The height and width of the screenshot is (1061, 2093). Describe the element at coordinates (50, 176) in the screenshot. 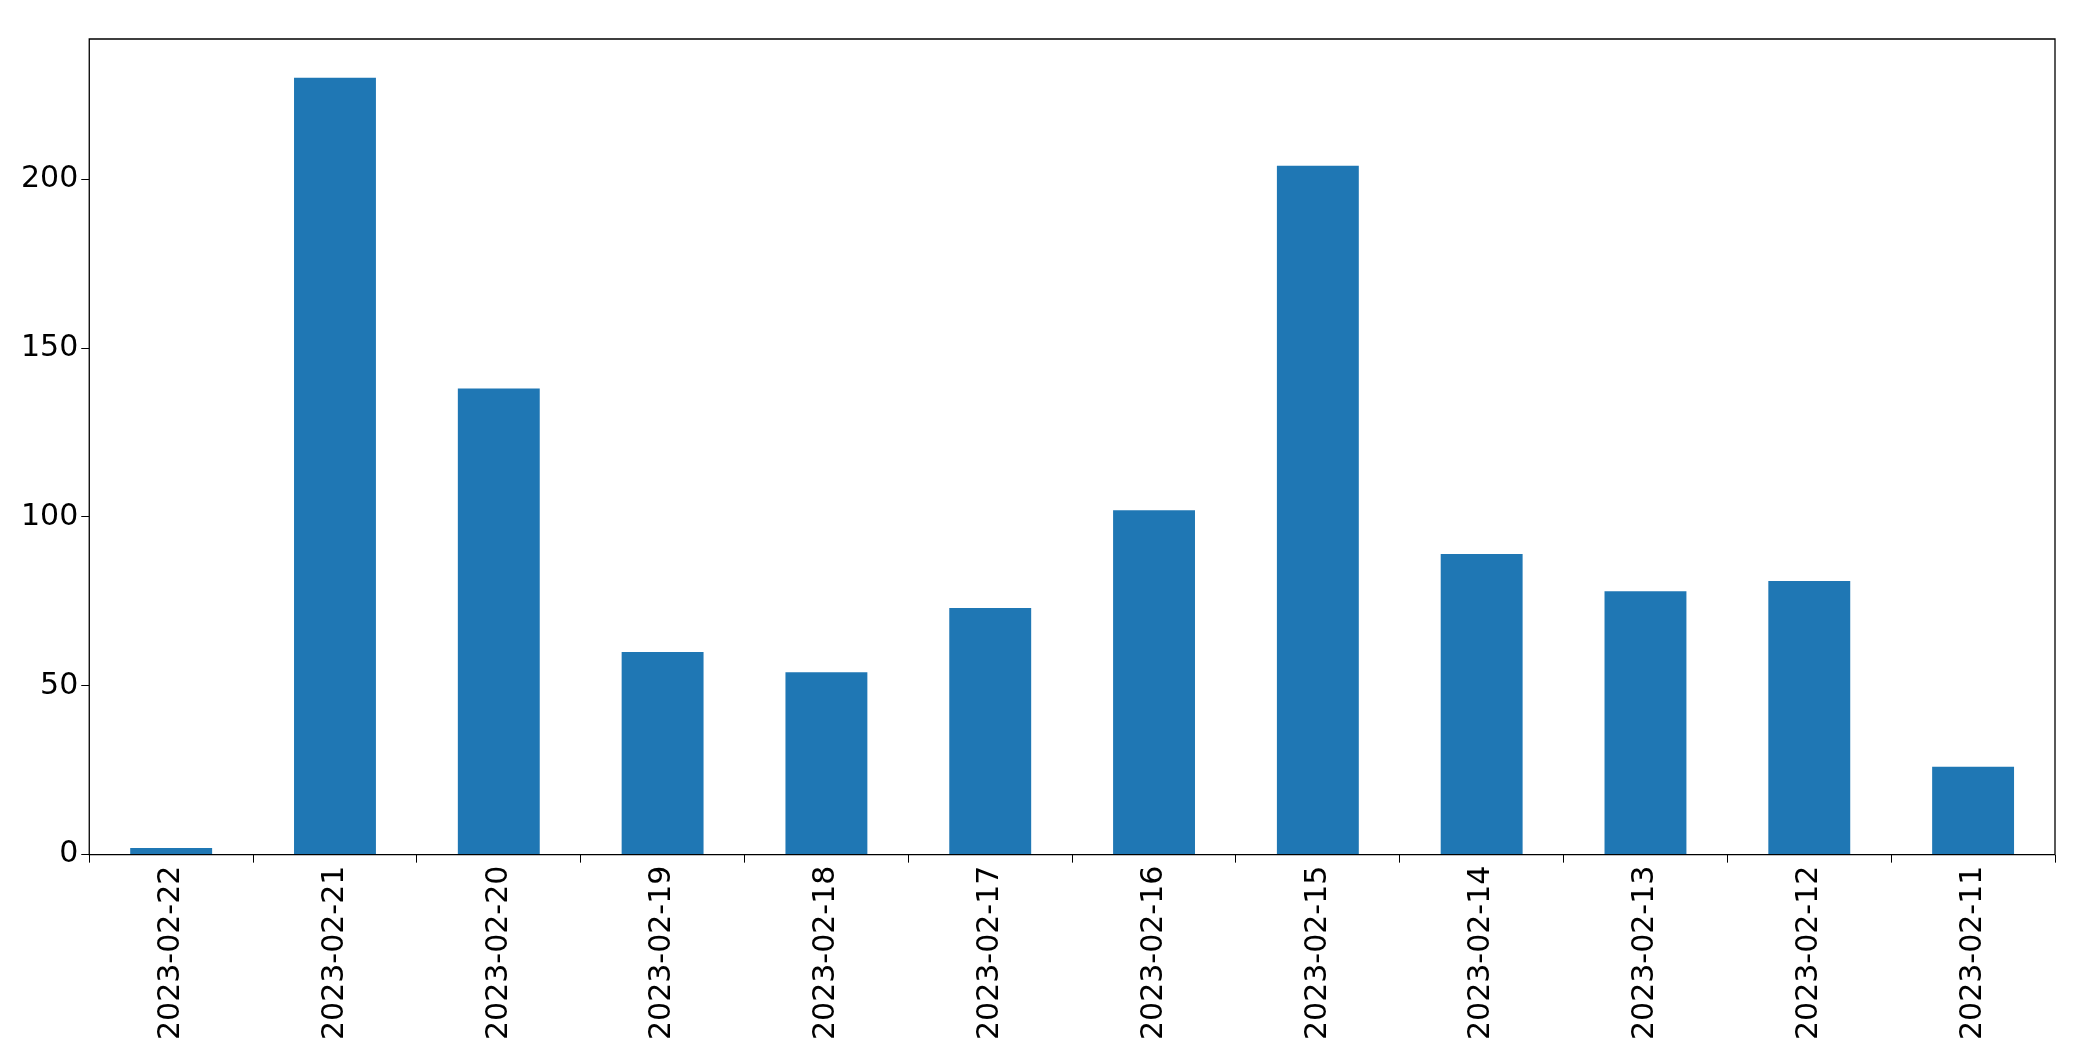

I see `y-tick-label: 200` at that location.